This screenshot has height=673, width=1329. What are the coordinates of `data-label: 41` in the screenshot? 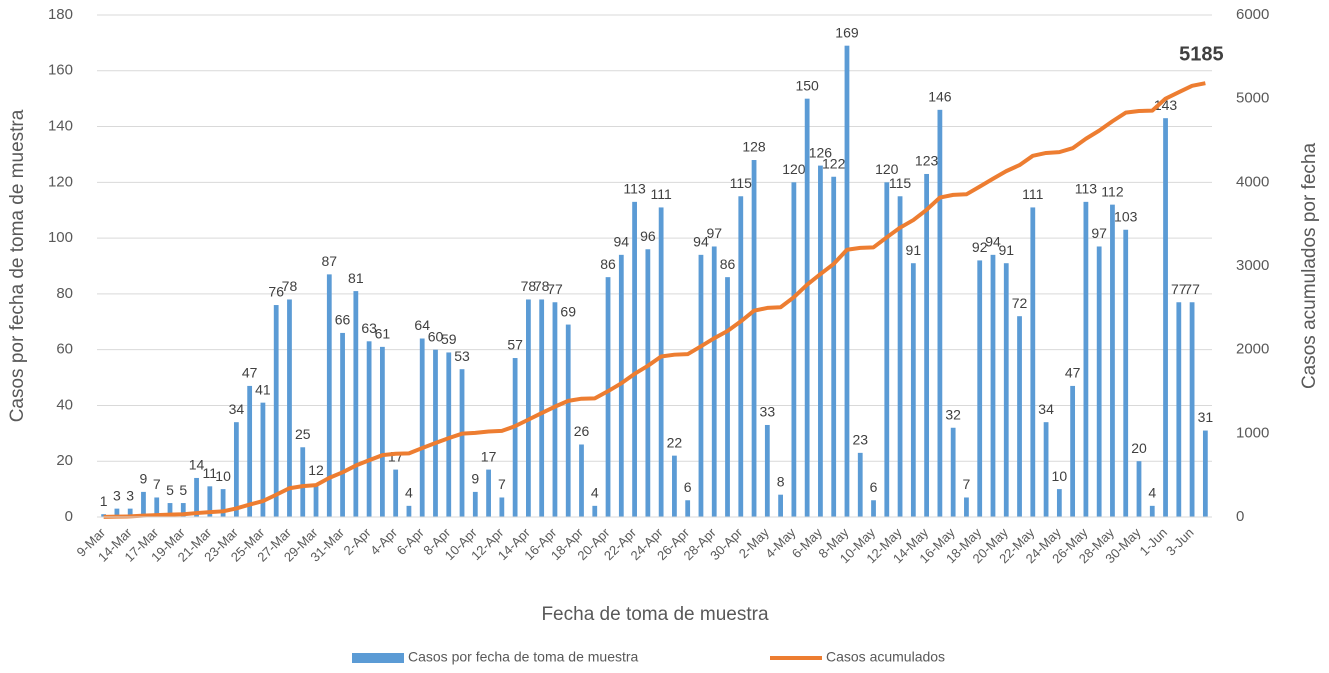 It's located at (263, 389).